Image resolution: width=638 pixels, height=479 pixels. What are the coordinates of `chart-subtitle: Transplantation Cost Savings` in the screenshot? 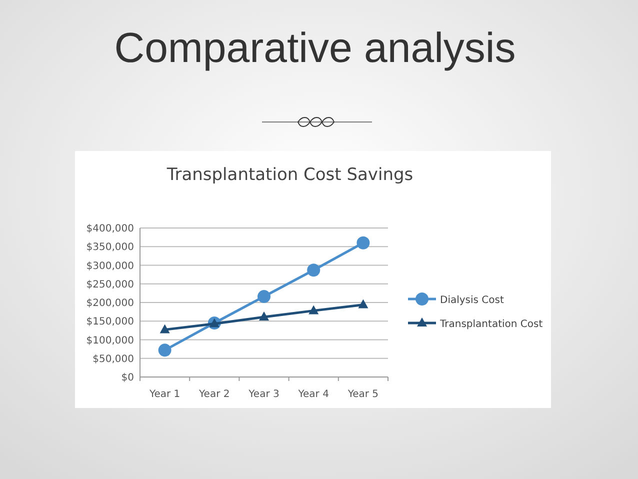 It's located at (290, 175).